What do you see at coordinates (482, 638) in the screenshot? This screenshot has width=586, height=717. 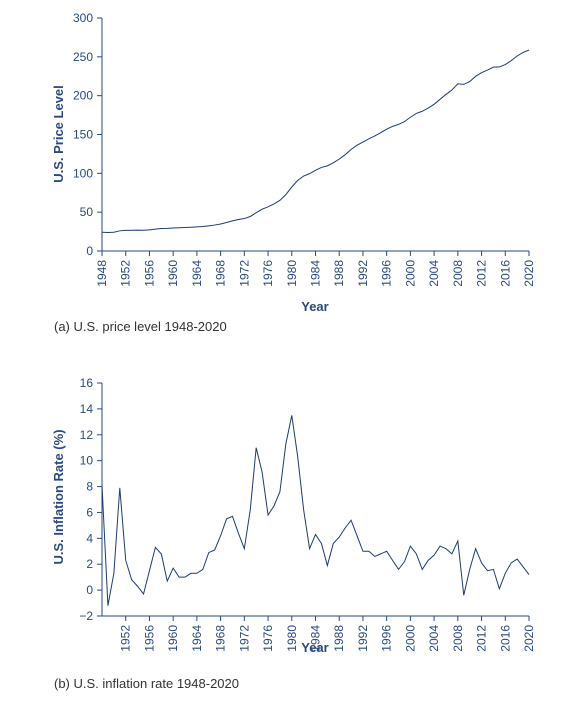 I see `inflation-rate-x-tick-label: 2012` at bounding box center [482, 638].